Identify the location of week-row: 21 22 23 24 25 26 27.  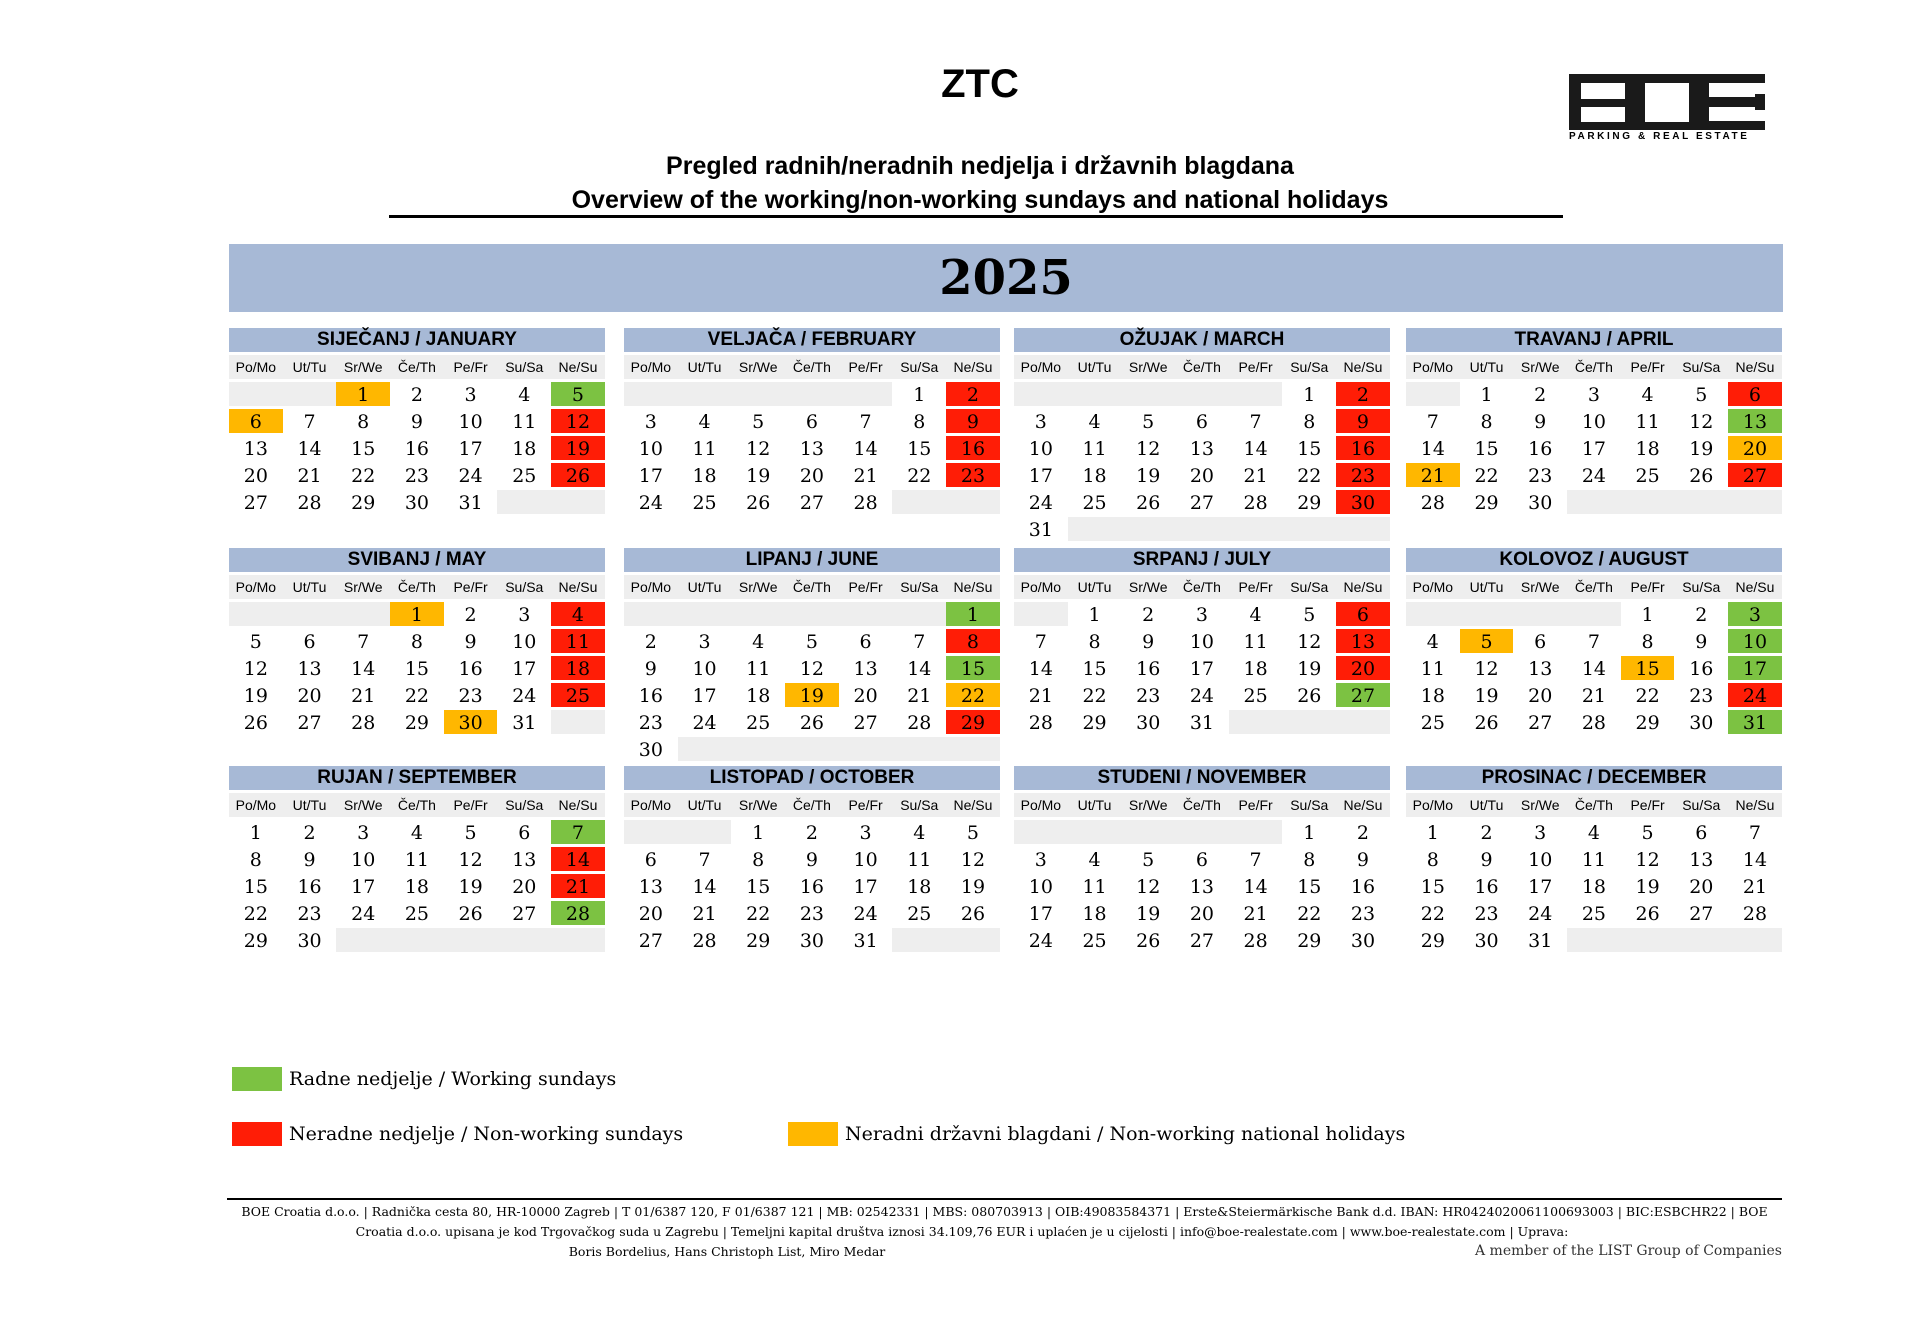
(1594, 475).